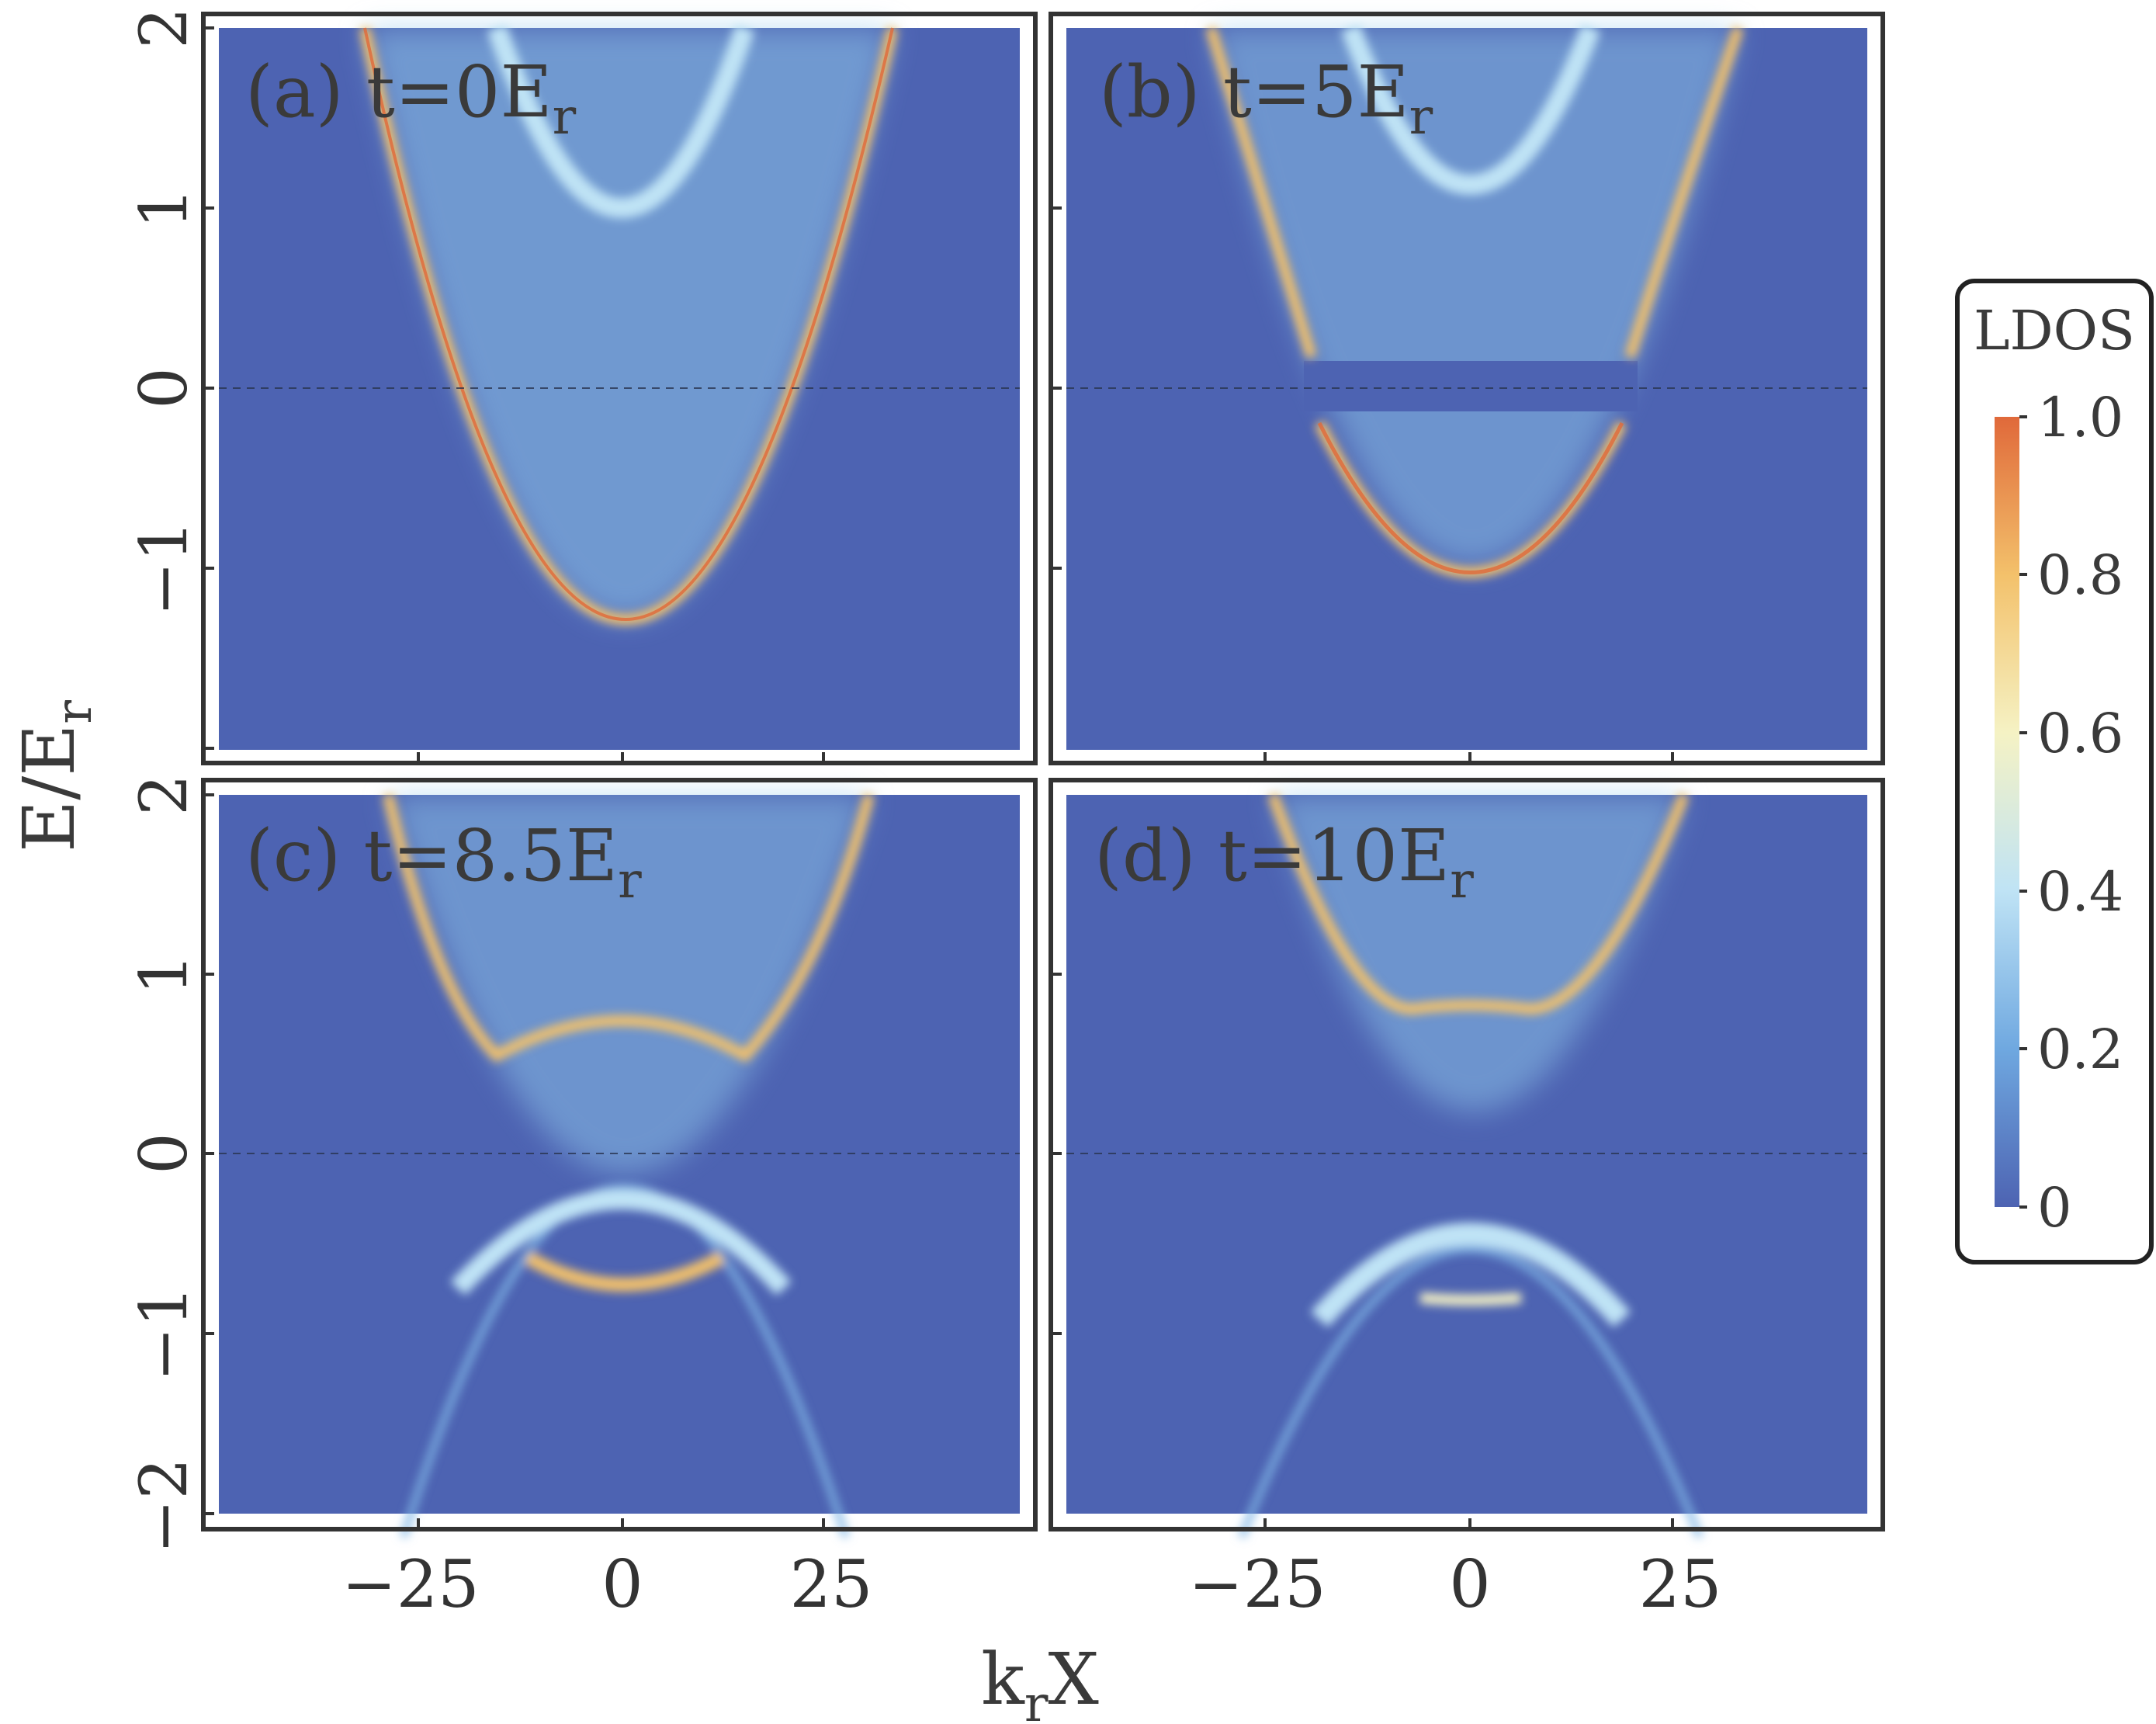 Image resolution: width=2156 pixels, height=1724 pixels. What do you see at coordinates (2054, 330) in the screenshot?
I see `colorbar-title: LDOS` at bounding box center [2054, 330].